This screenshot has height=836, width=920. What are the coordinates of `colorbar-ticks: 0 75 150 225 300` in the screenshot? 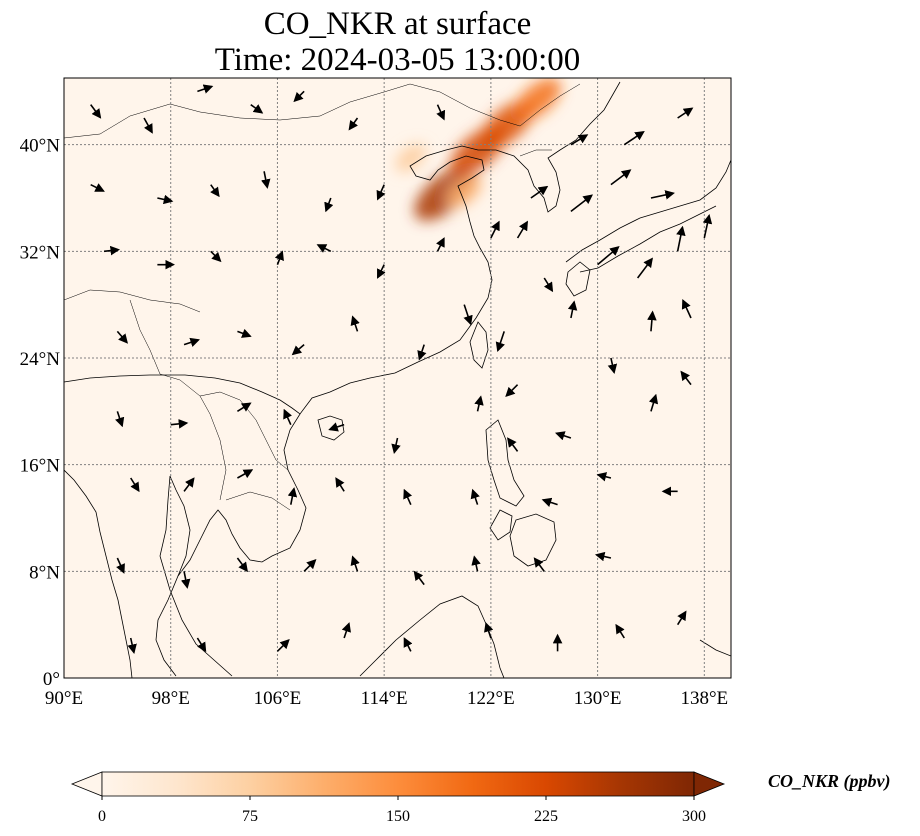 It's located at (402, 810).